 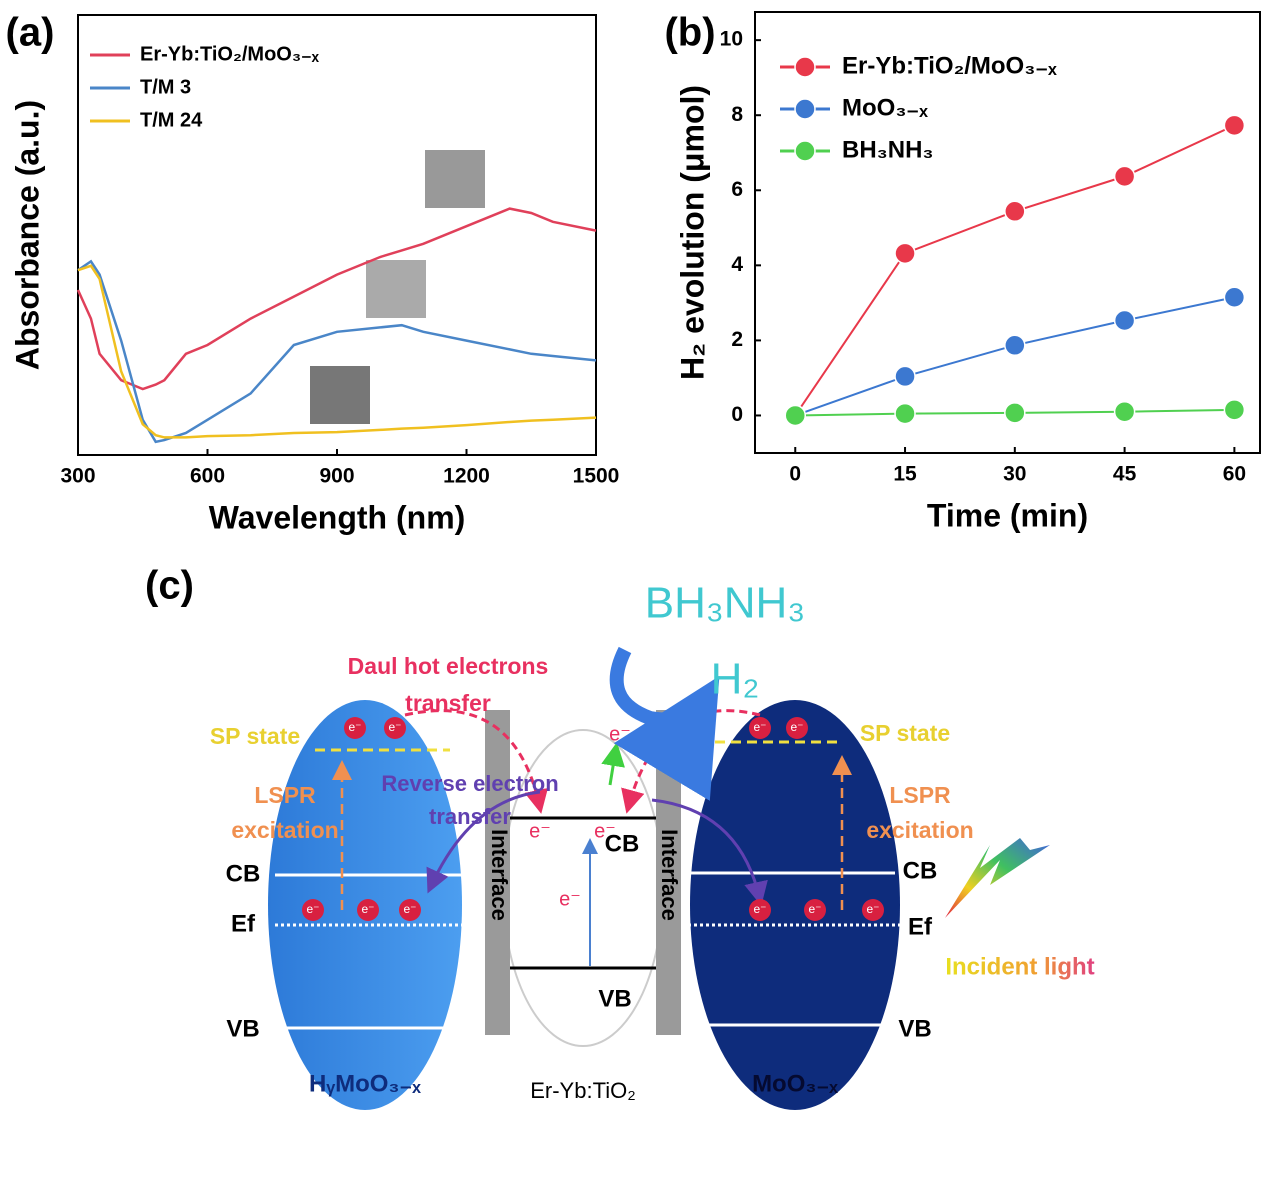 I want to click on panel-label: (a), so click(x=30, y=33).